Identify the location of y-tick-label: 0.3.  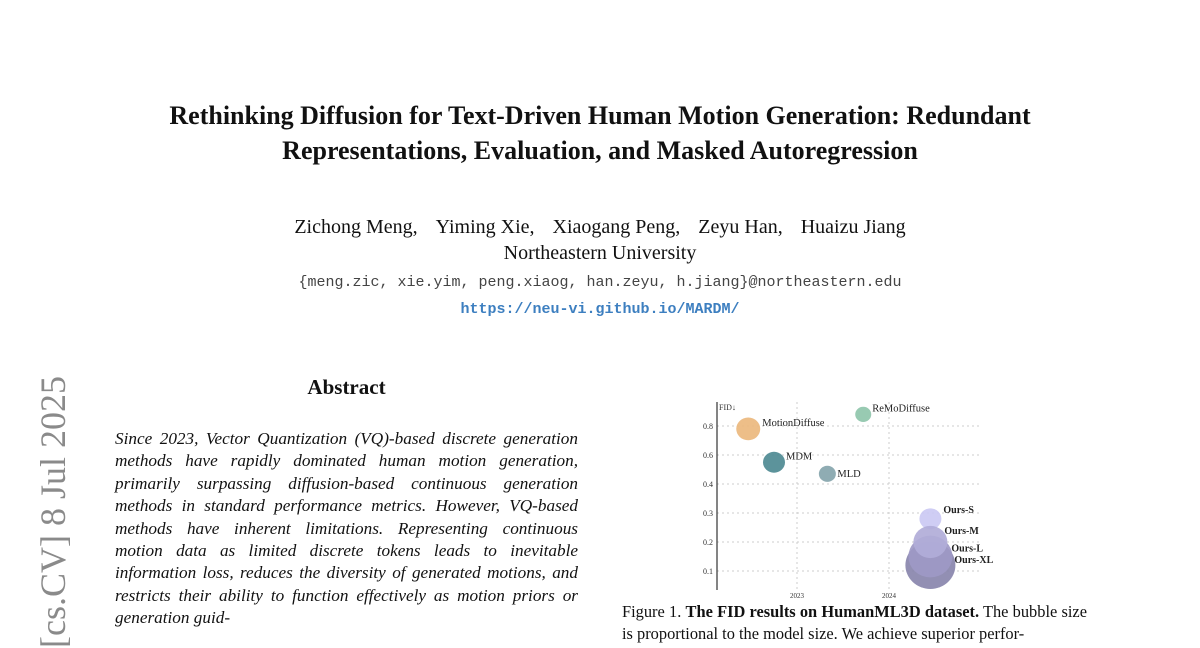
(708, 513).